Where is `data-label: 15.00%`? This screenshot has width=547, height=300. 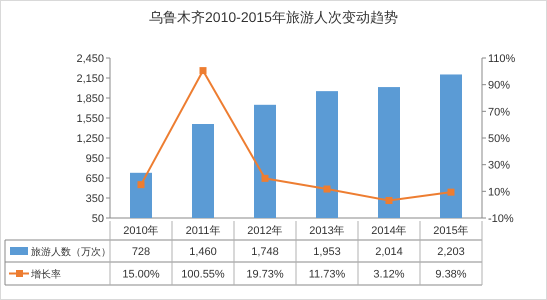
data-label: 15.00% is located at coordinates (141, 274).